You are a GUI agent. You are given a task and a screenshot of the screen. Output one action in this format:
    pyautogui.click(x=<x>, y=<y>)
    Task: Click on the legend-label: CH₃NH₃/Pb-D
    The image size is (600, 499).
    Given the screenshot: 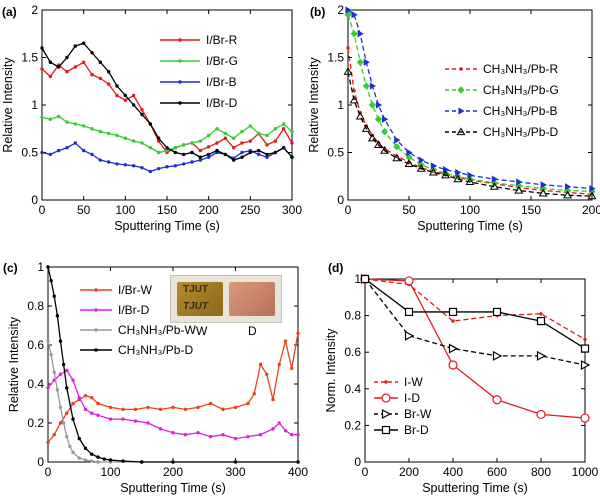 What is the action you would take?
    pyautogui.click(x=155, y=350)
    